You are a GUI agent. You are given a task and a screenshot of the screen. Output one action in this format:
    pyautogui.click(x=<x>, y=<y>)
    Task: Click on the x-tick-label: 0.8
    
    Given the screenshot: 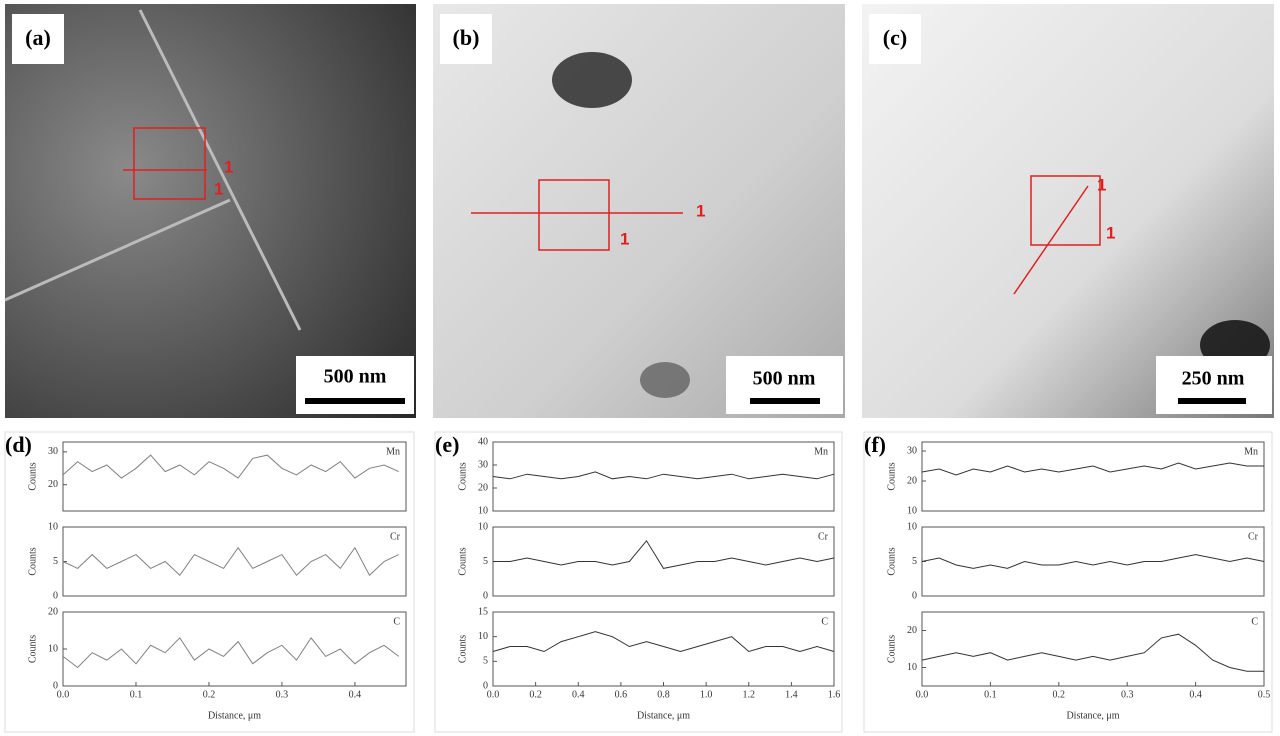 What is the action you would take?
    pyautogui.click(x=663, y=694)
    